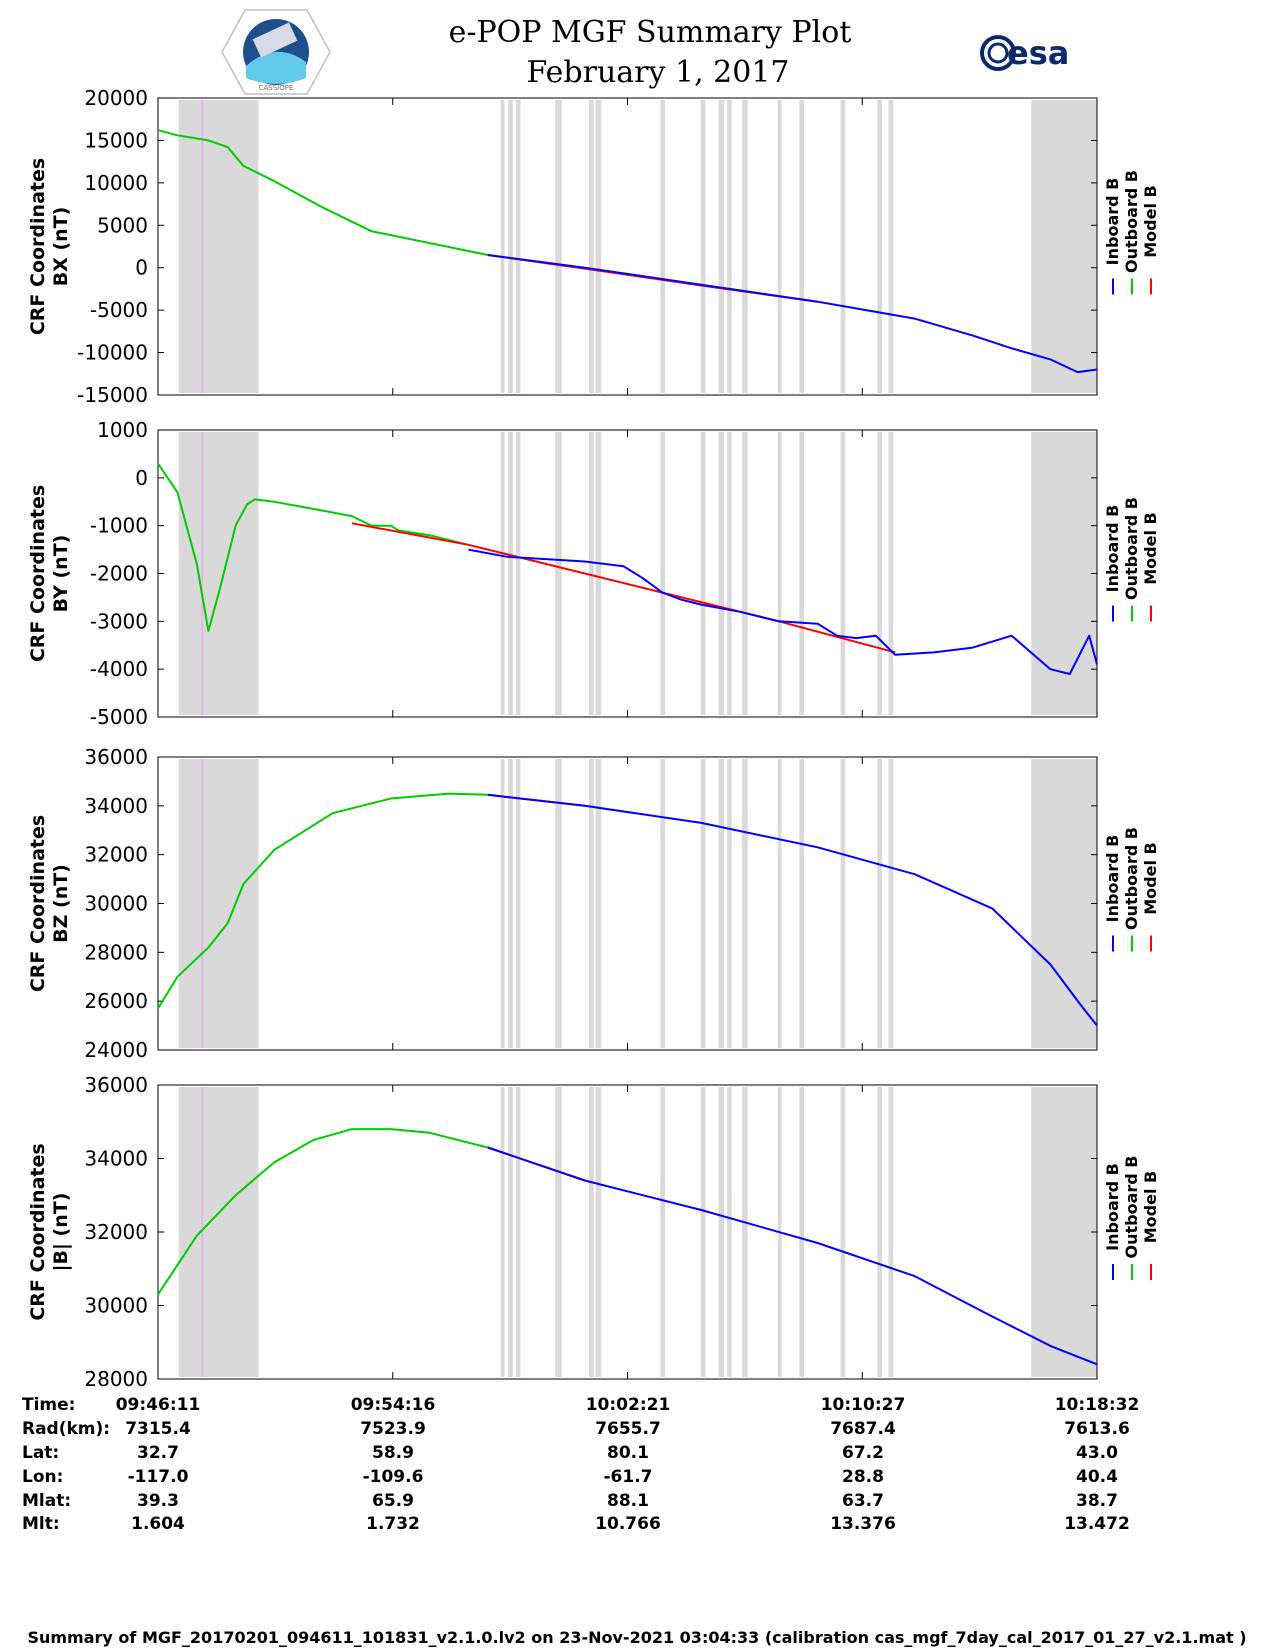 The height and width of the screenshot is (1650, 1275). Describe the element at coordinates (112, 395) in the screenshot. I see `y-tick-label: -15000` at that location.